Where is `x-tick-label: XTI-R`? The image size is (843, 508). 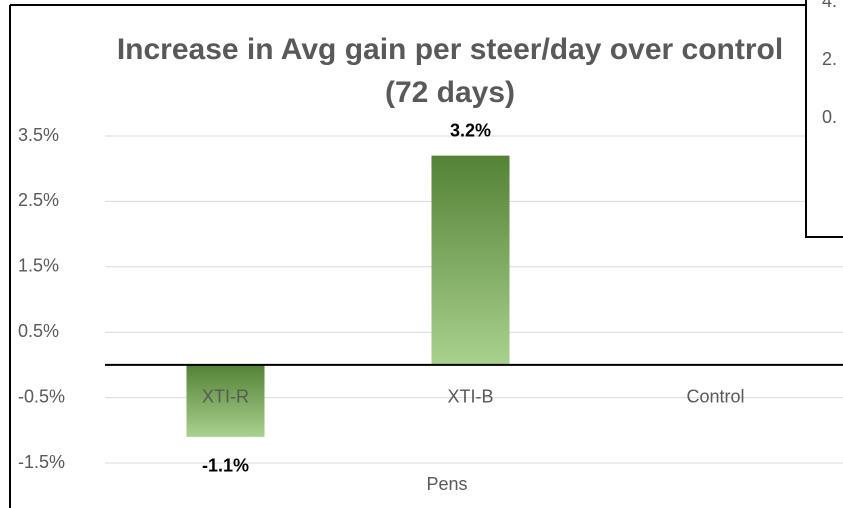 x-tick-label: XTI-R is located at coordinates (225, 396).